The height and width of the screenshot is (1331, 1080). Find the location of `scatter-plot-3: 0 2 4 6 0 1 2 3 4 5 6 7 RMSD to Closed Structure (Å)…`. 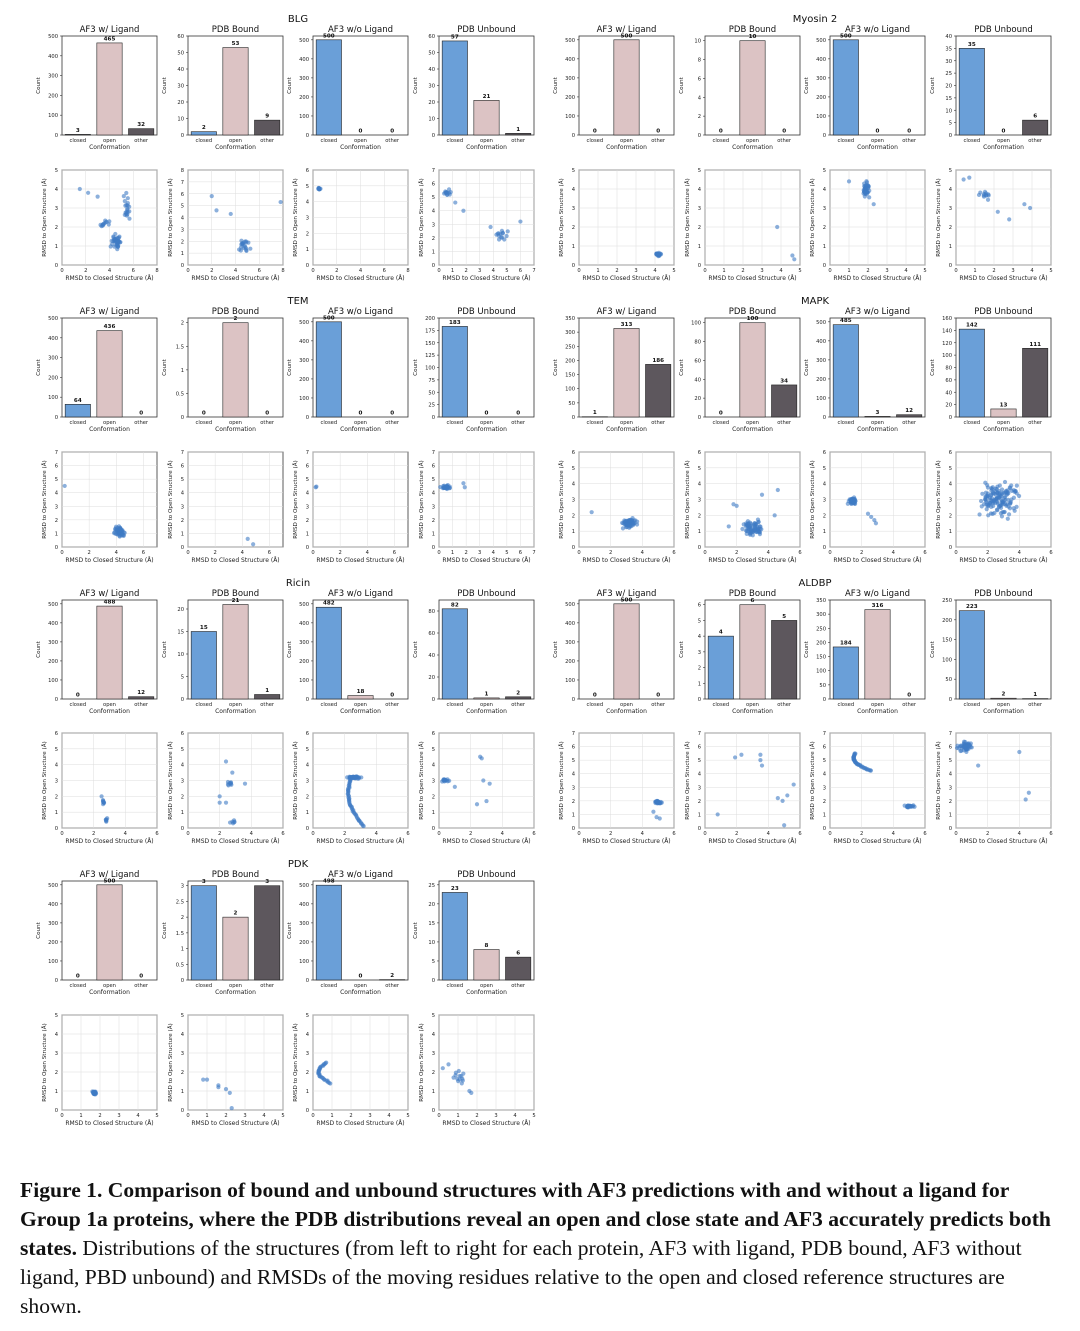

scatter-plot-3: 0 2 4 6 0 1 2 3 4 5 6 7 RMSD to Closed Structure (Å)… is located at coordinates (994, 788).